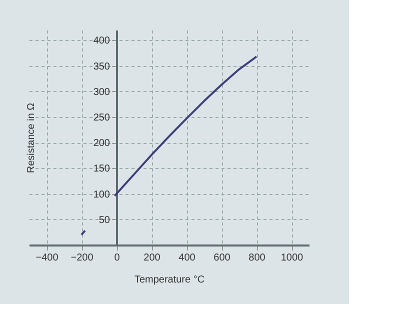 This screenshot has height=320, width=400. I want to click on x-tick-label: 200, so click(152, 258).